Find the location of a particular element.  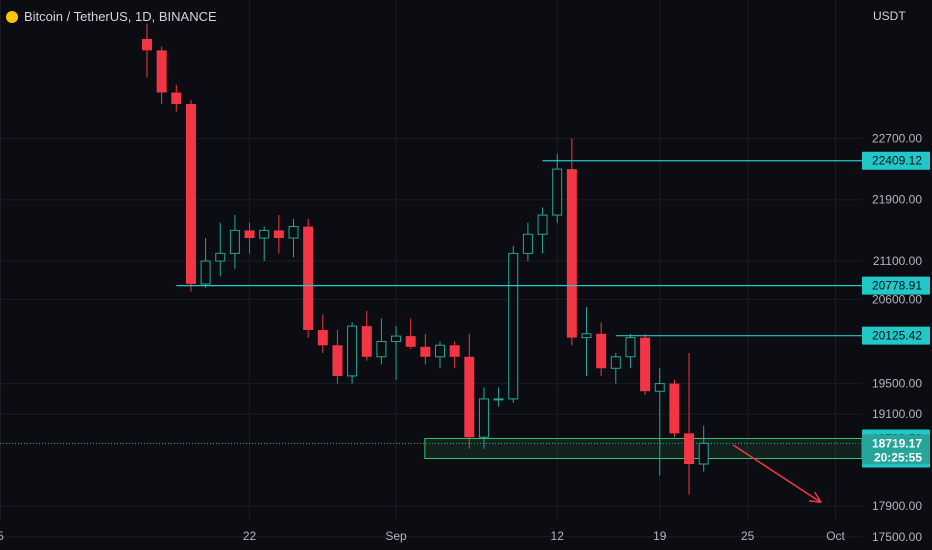

x-tick-label: 22 is located at coordinates (250, 536).